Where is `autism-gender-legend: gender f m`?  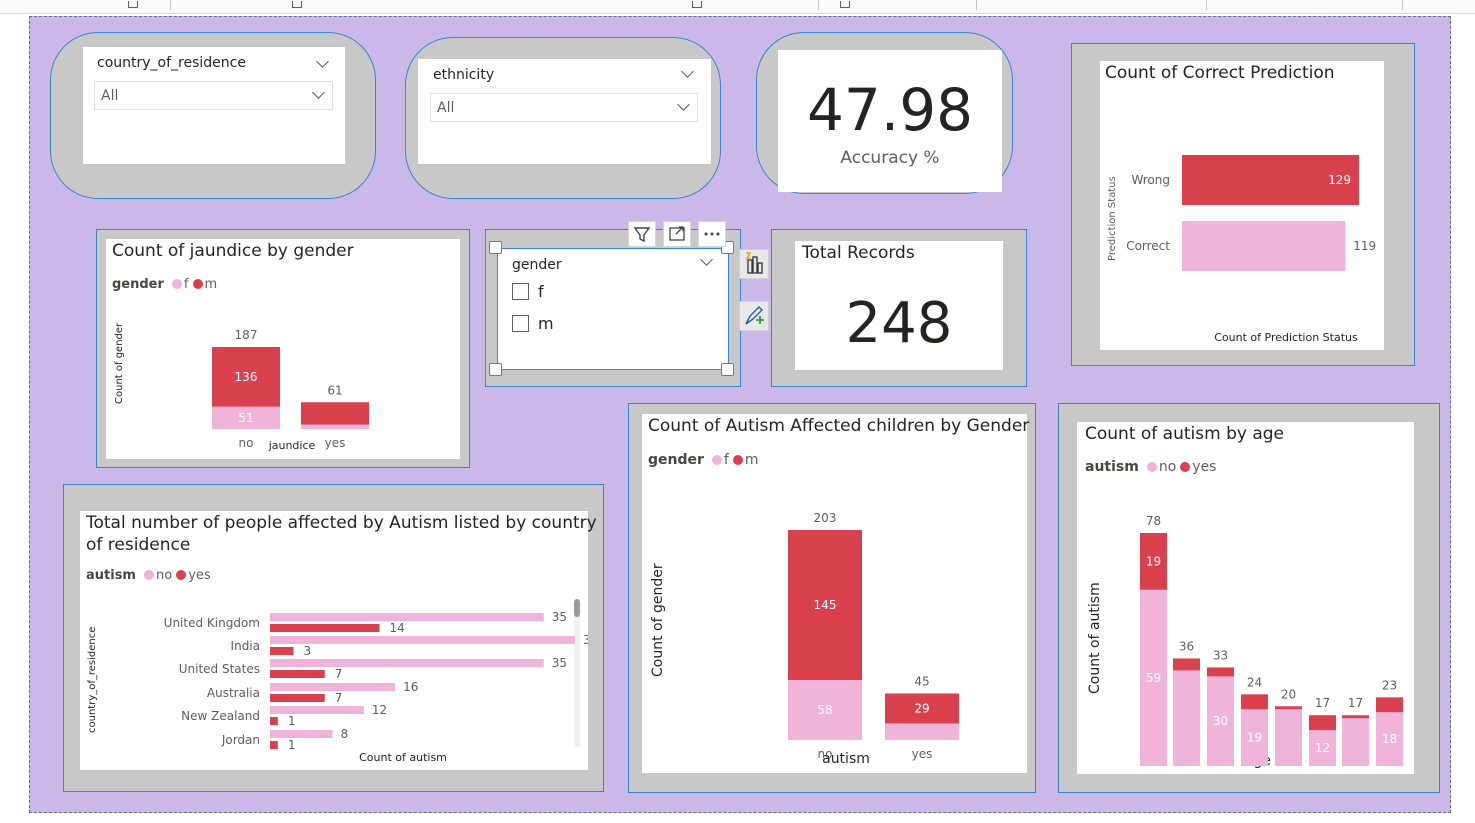
autism-gender-legend: gender f m is located at coordinates (703, 460).